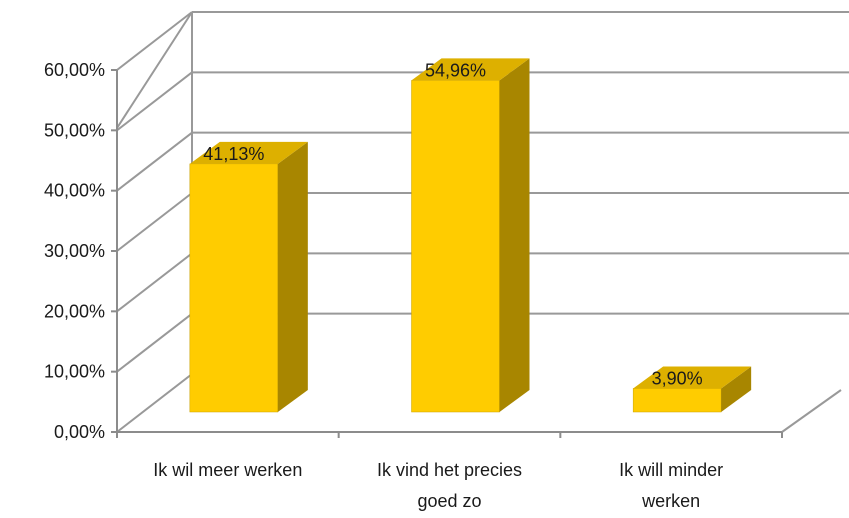 This screenshot has height=518, width=849. I want to click on data-label: 54,96%, so click(455, 70).